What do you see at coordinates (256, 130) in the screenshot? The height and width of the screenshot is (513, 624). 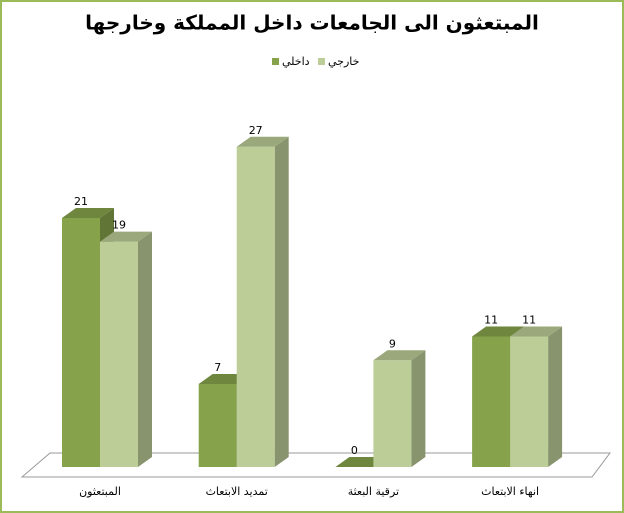 I see `data-label: 27` at bounding box center [256, 130].